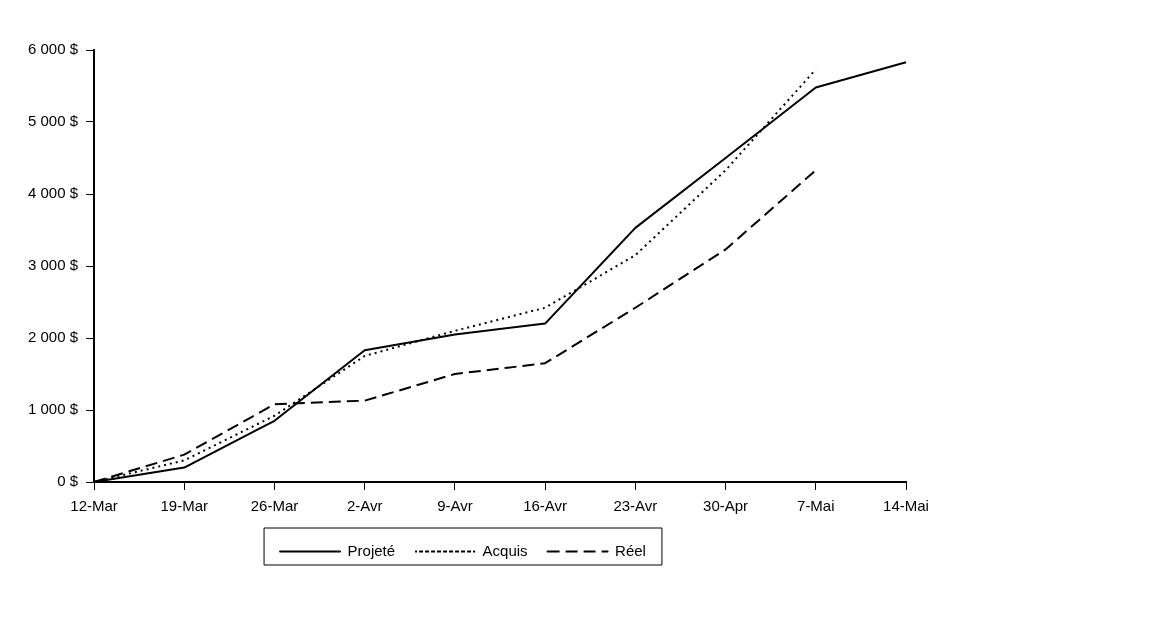 This screenshot has height=619, width=1156. Describe the element at coordinates (68, 481) in the screenshot. I see `y-tick-label: 0 $` at that location.